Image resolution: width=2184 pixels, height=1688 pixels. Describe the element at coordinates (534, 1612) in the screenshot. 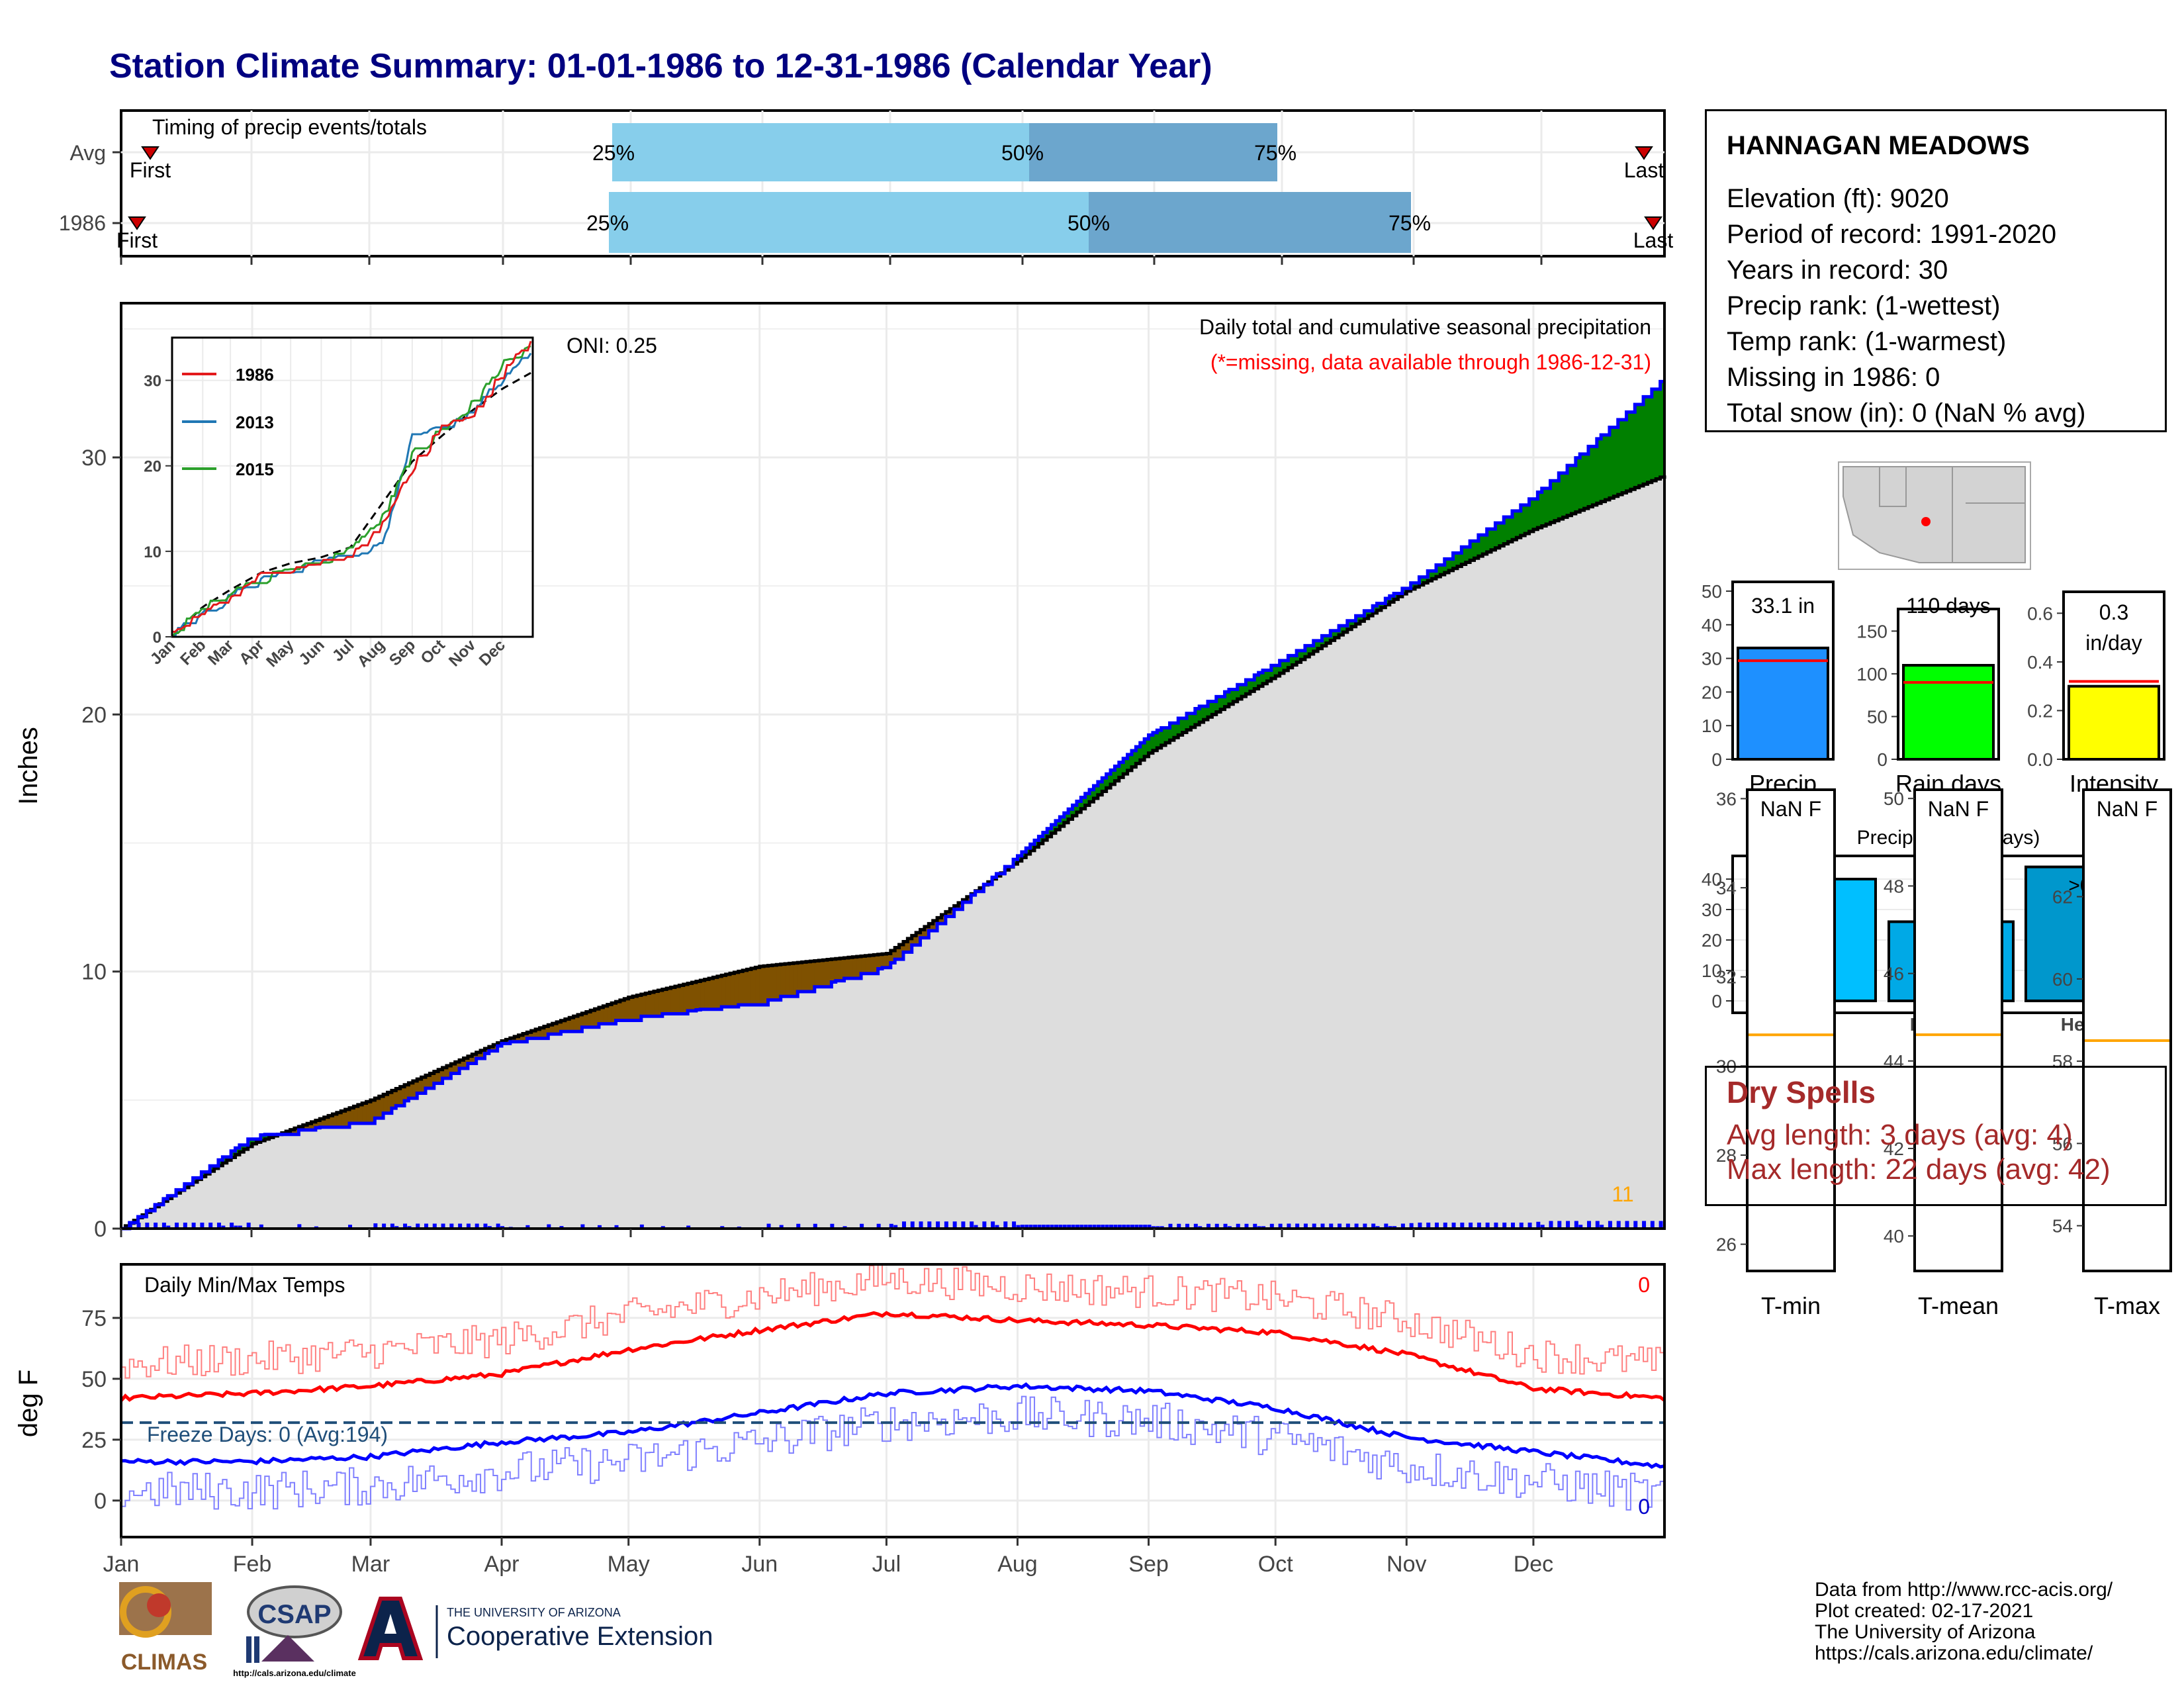

I see `uofa-small-text: THE UNIVERSITY OF ARIZONA` at that location.